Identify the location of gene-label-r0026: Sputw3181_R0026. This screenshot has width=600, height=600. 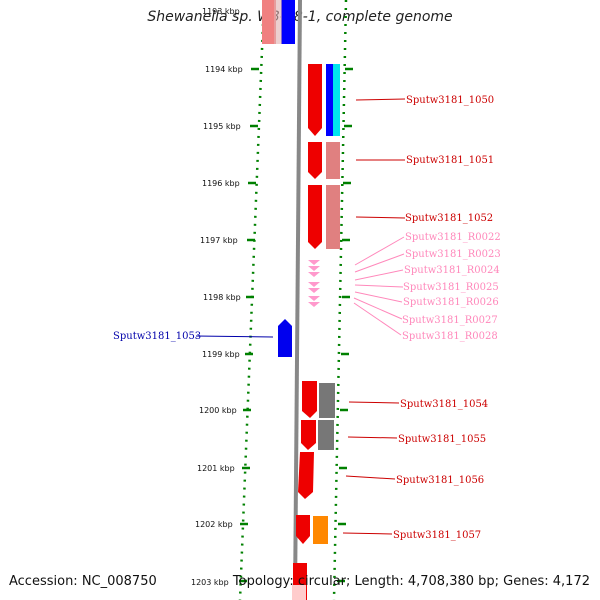
(451, 302).